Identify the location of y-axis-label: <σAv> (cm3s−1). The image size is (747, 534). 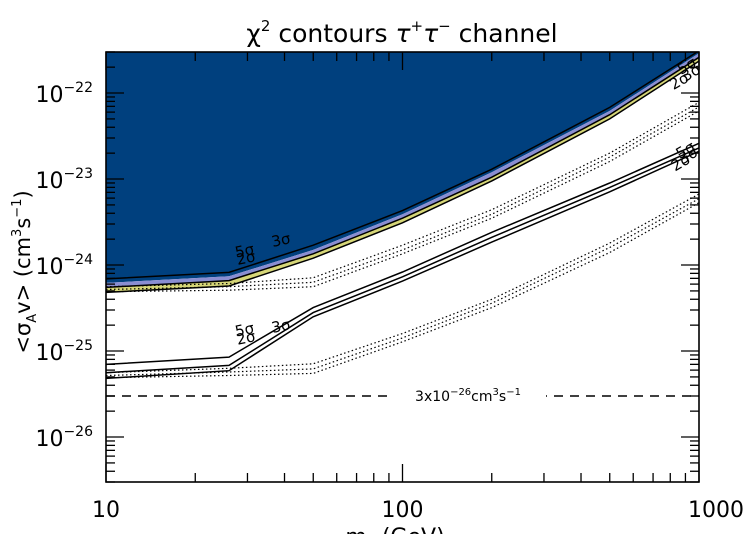
(25, 271).